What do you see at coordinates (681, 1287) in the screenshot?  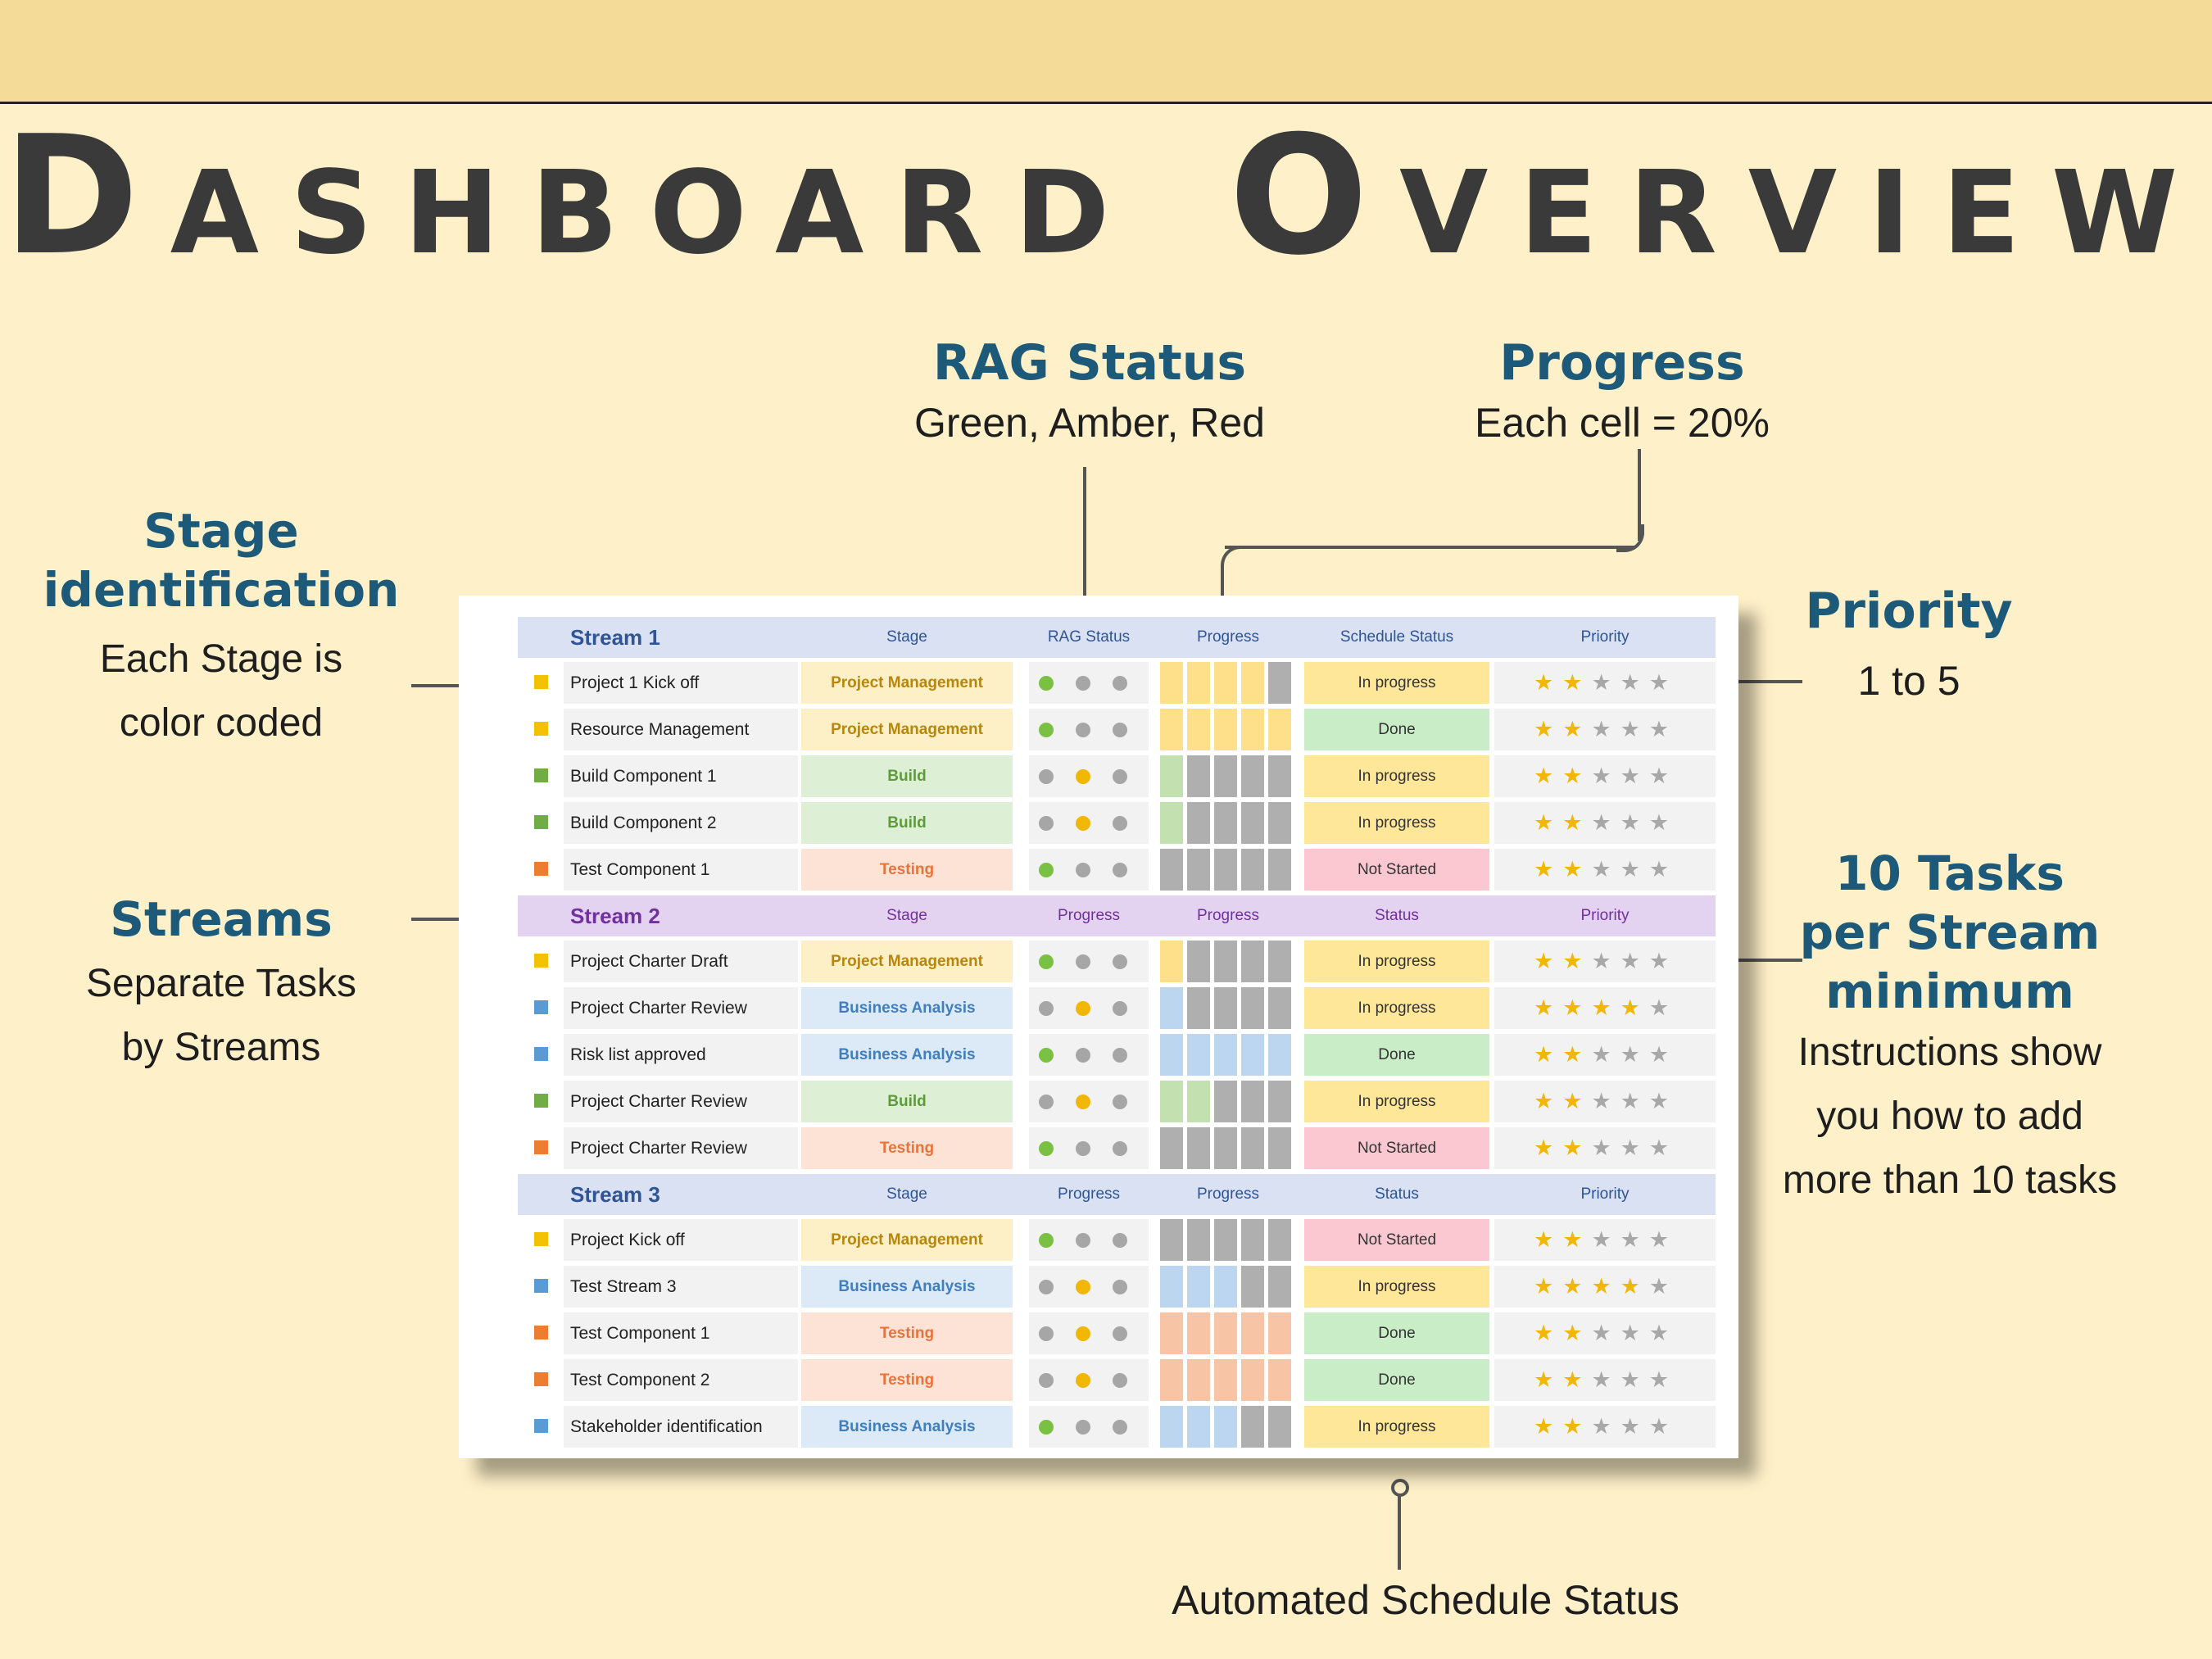 I see `task-name: Test Stream 3` at bounding box center [681, 1287].